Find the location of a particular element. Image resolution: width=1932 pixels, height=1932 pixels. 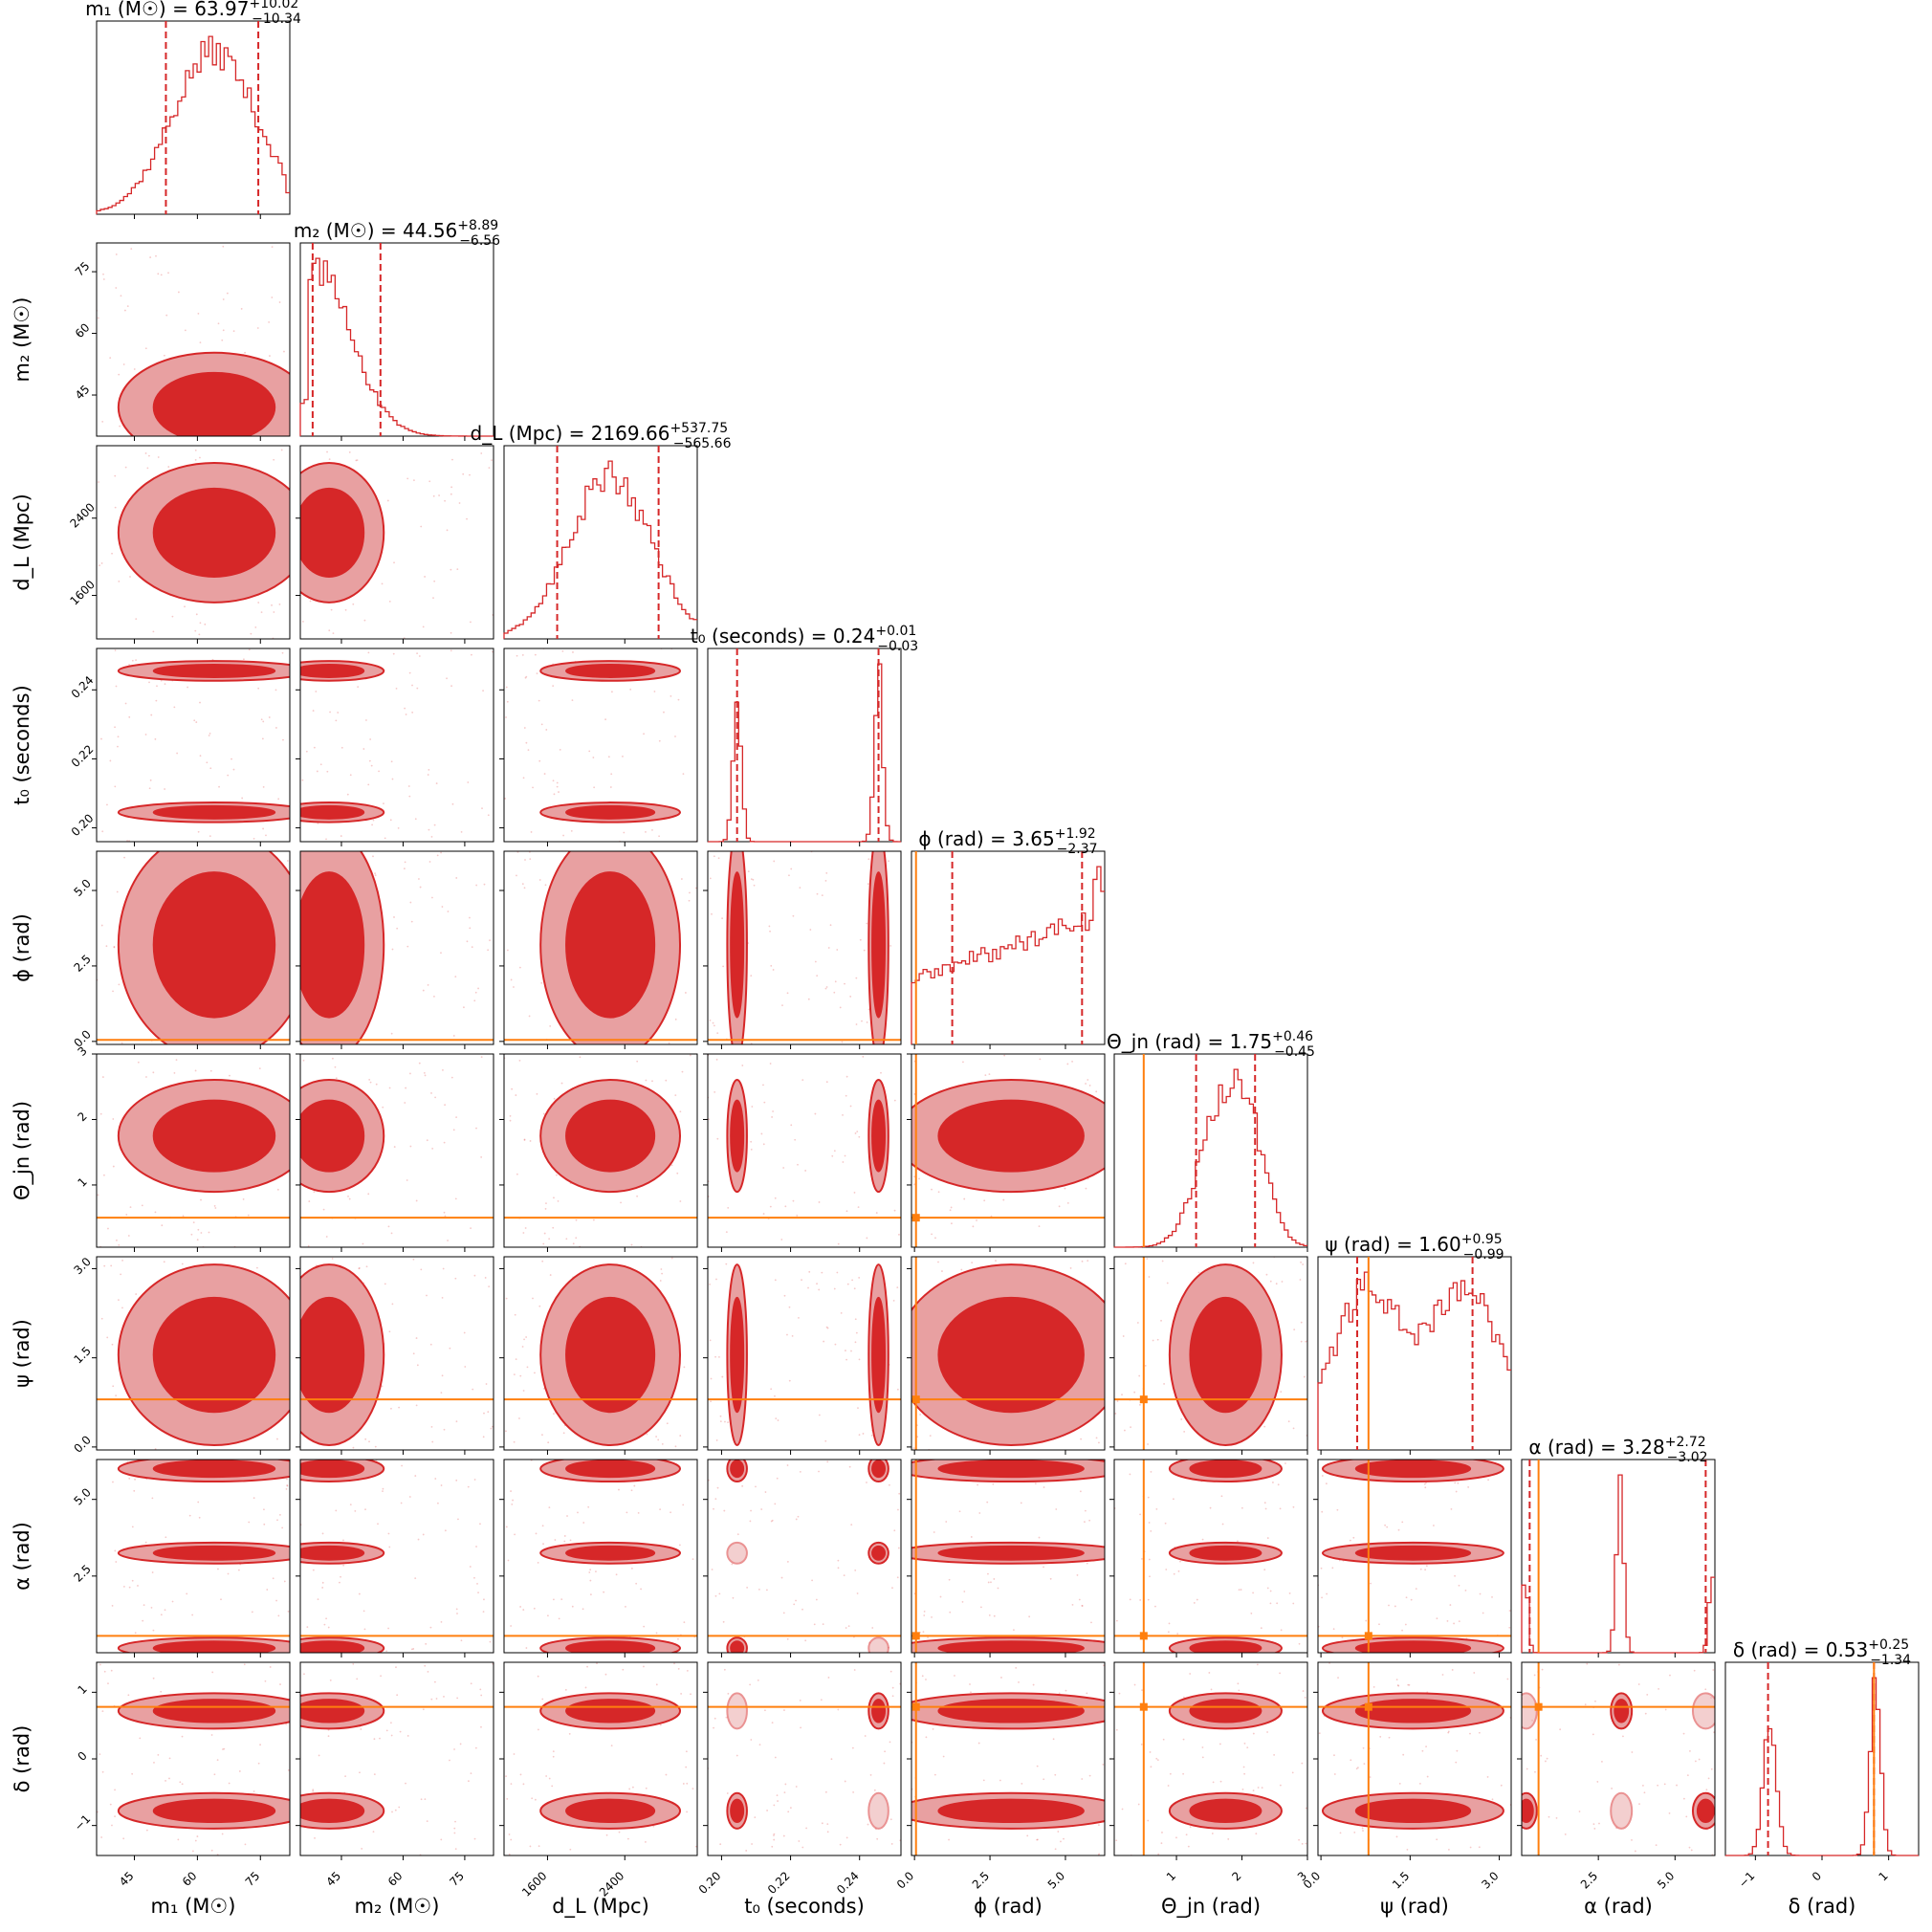

panel-density is located at coordinates (1008, 1150).